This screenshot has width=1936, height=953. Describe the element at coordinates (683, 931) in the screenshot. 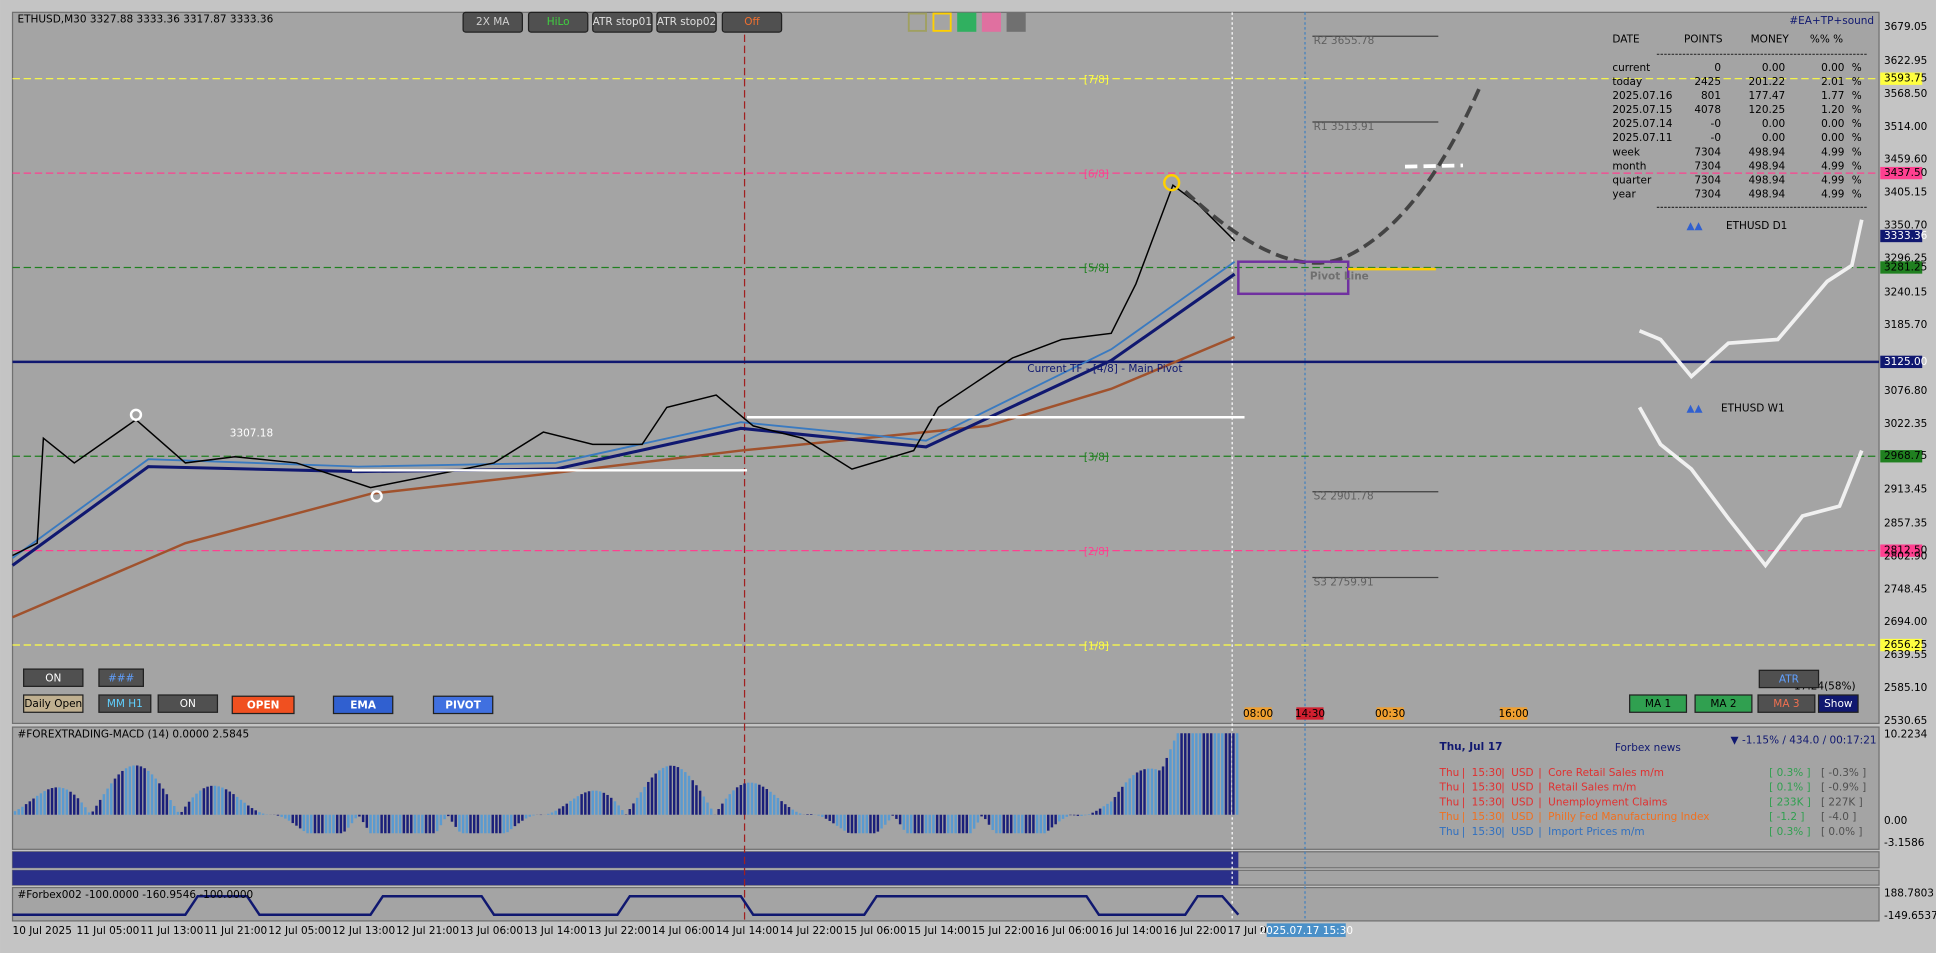

I see `time-tick-label: 14 Jul 06:00` at that location.